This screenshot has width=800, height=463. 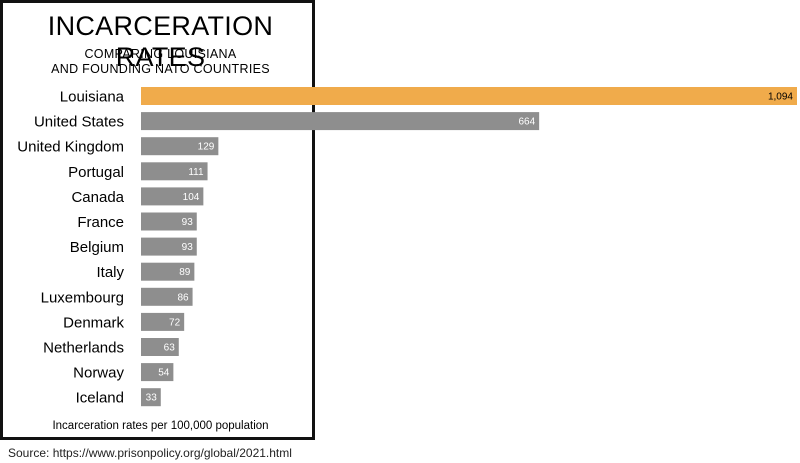 I want to click on category-label: United Kingdom, so click(x=70, y=147).